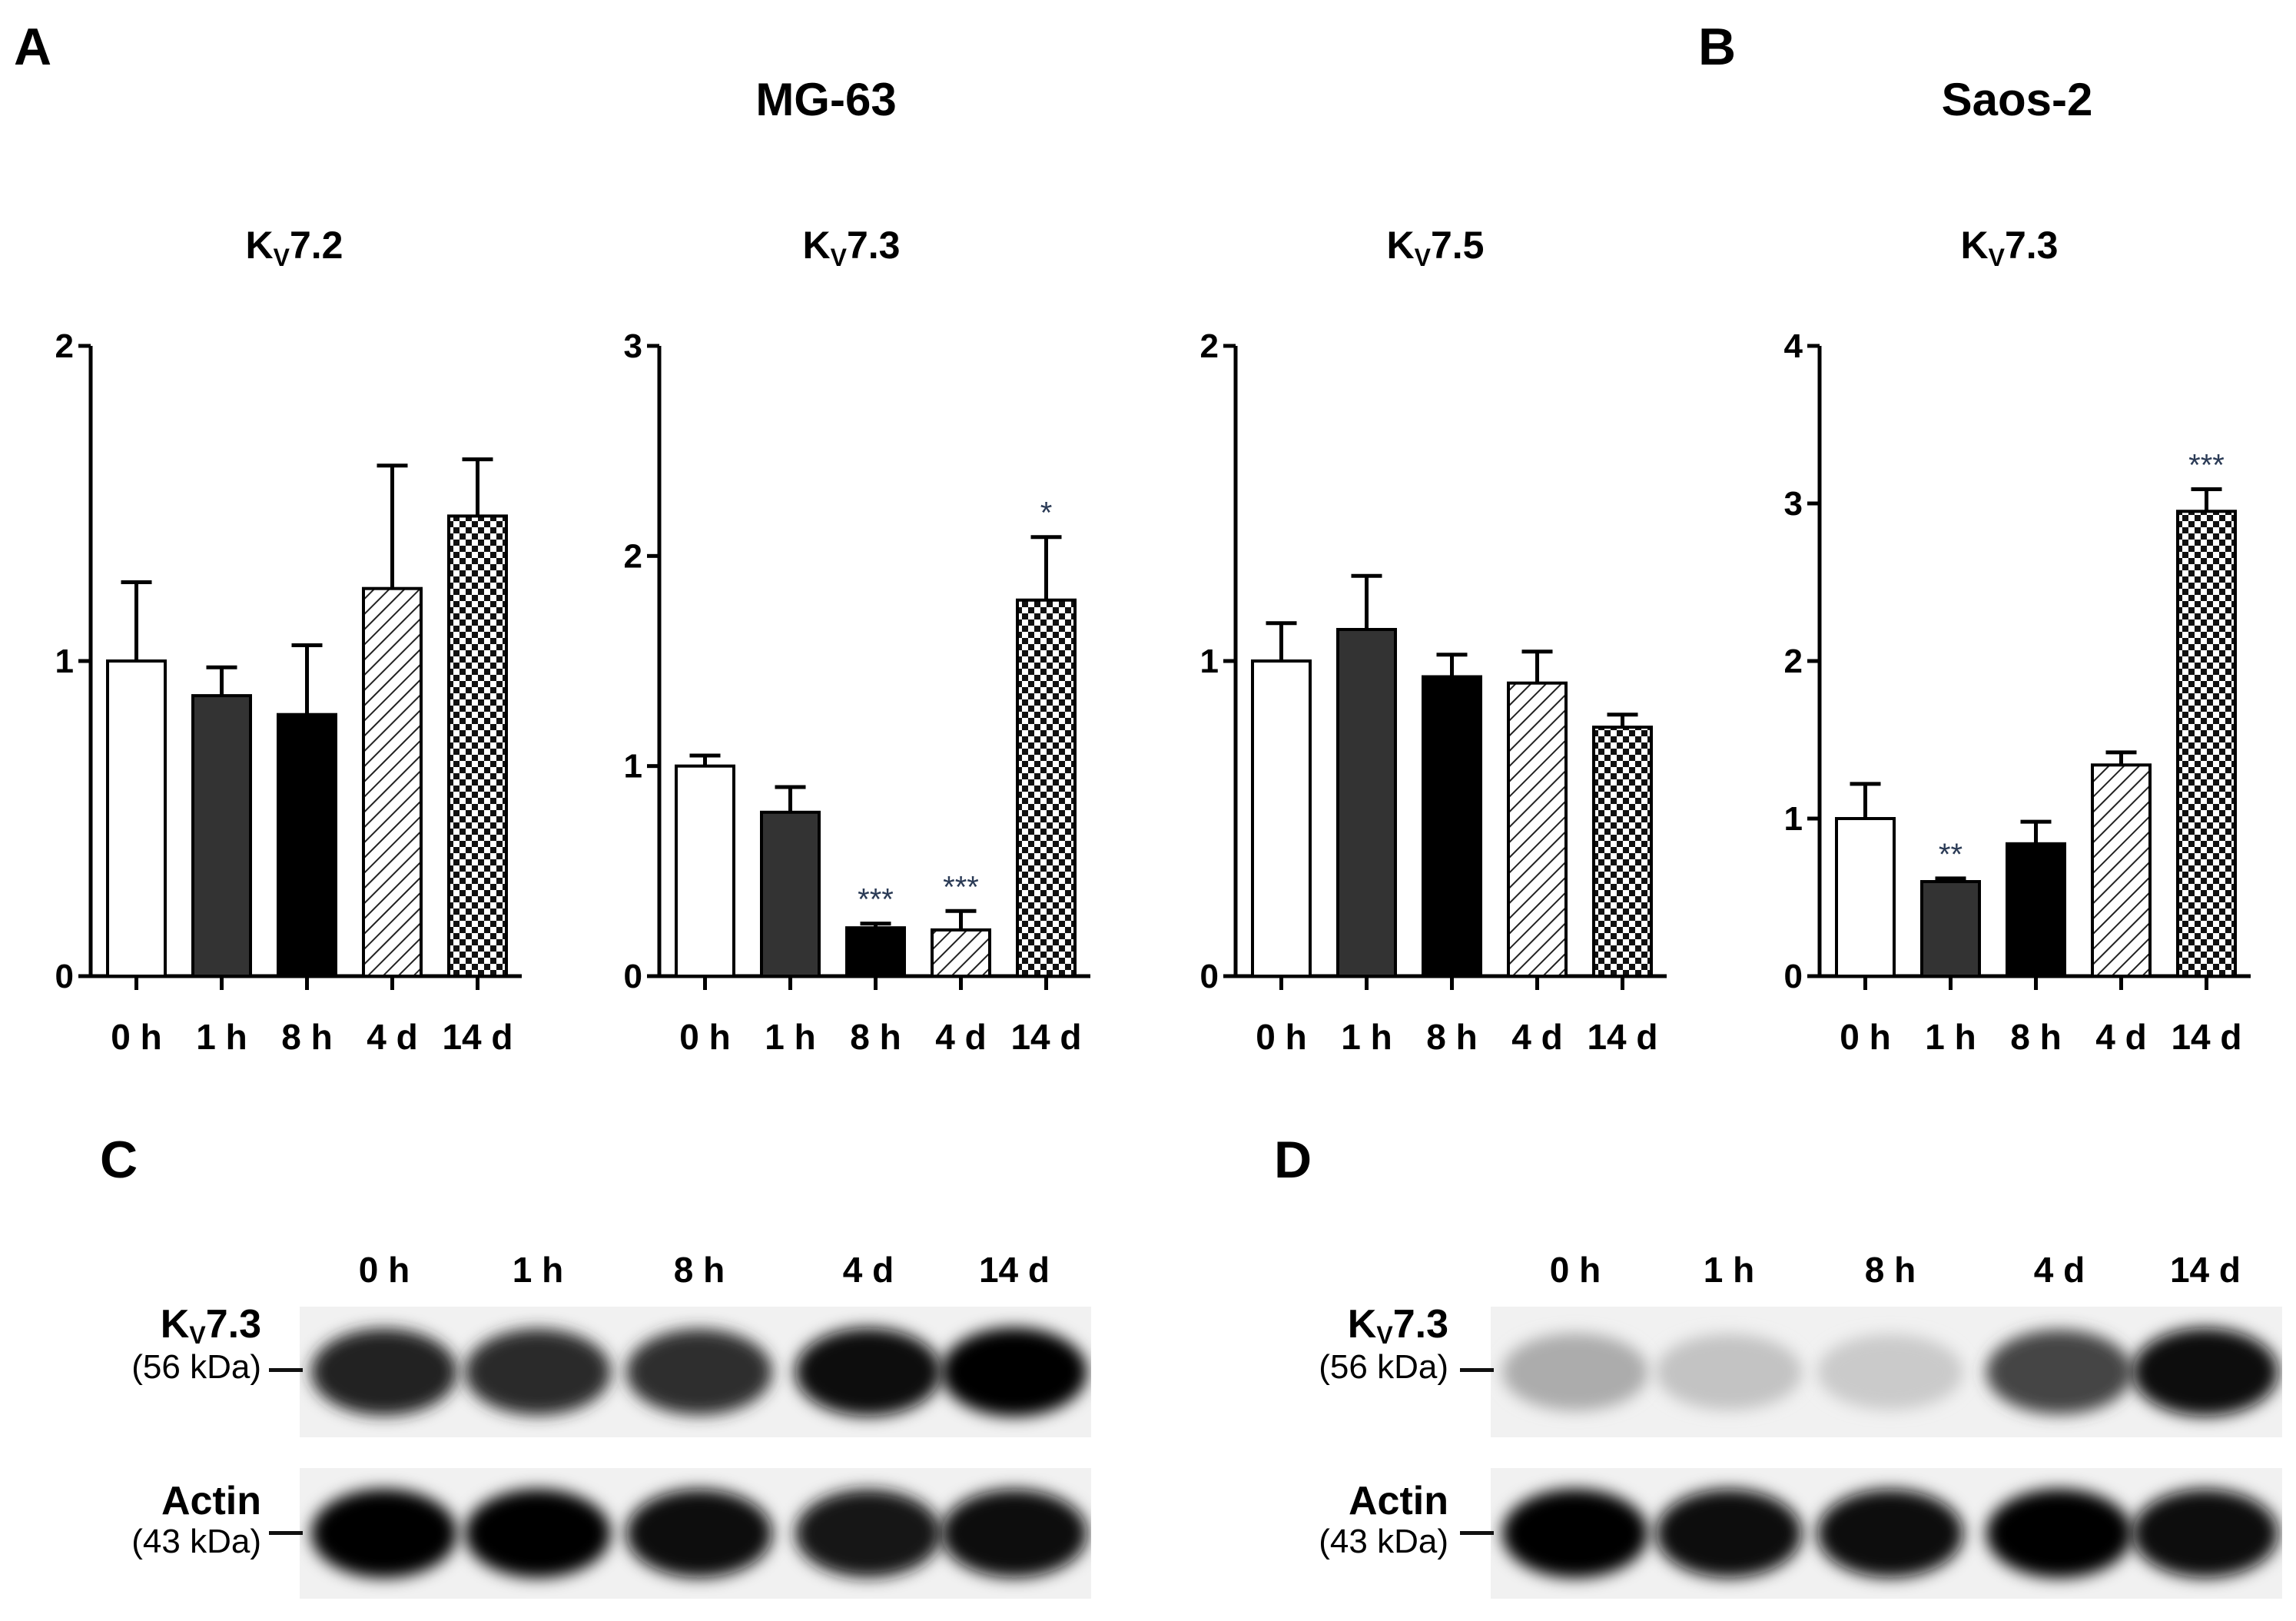 The height and width of the screenshot is (1621, 2296). What do you see at coordinates (851, 247) in the screenshot?
I see `chart-title-mg63-kv73: KV7.3` at bounding box center [851, 247].